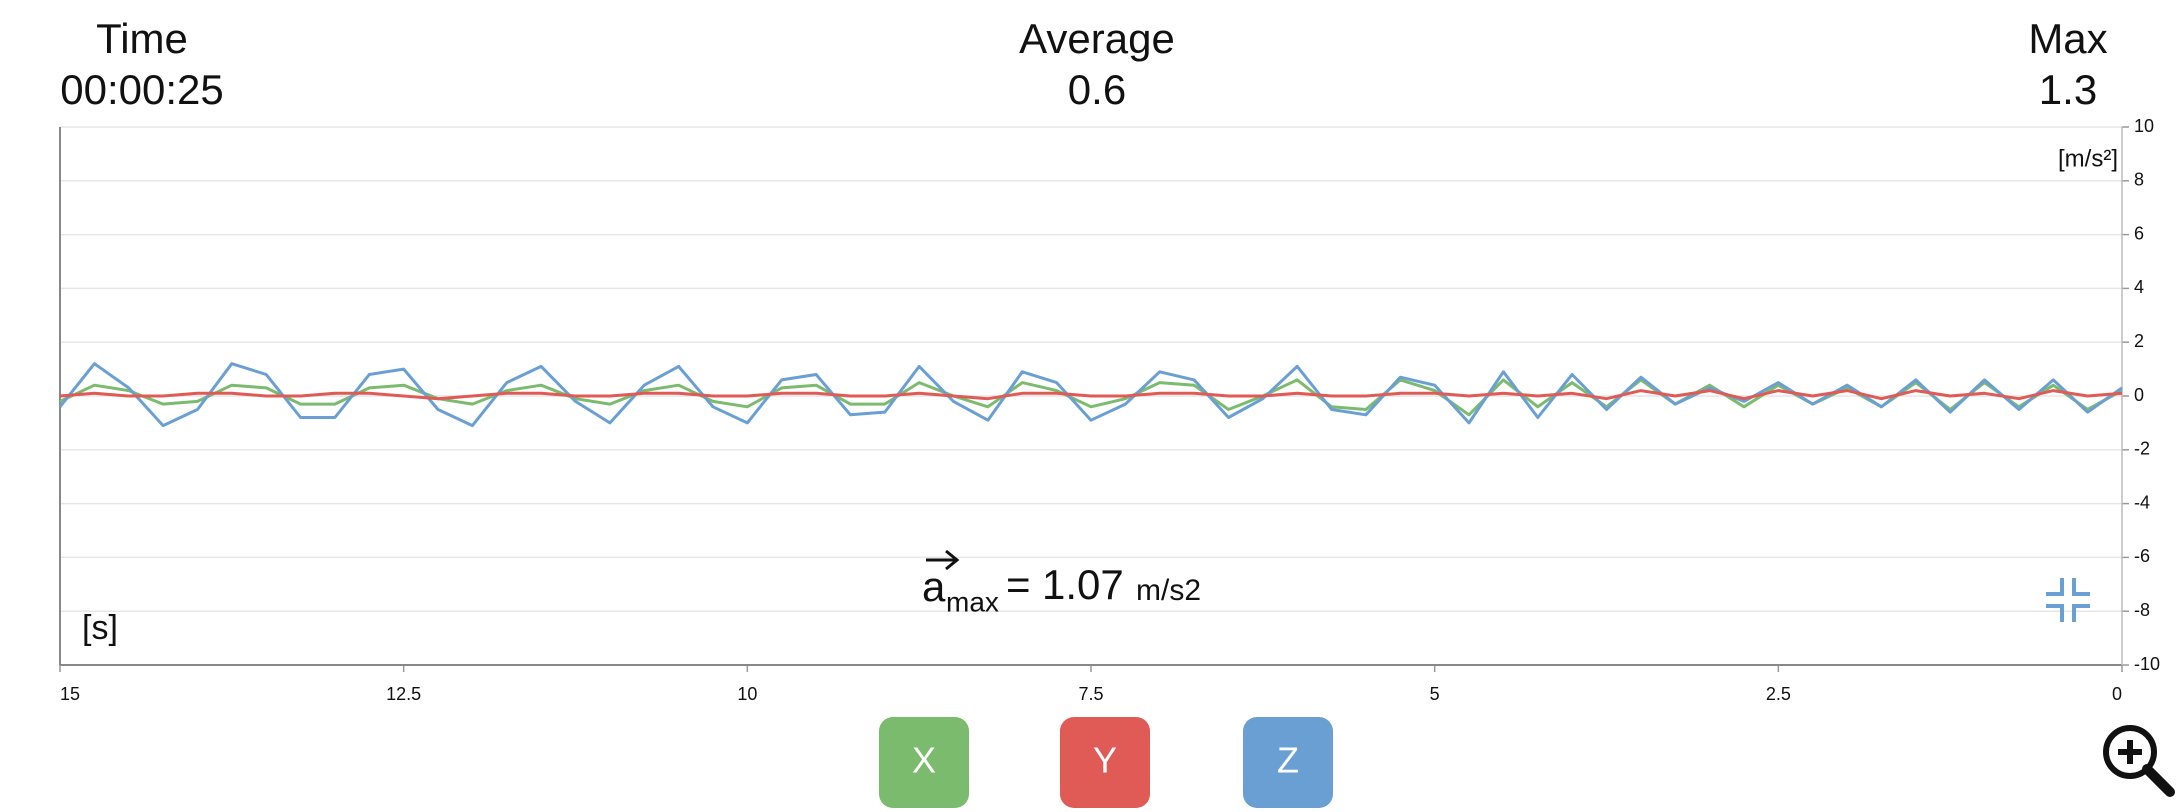 The width and height of the screenshot is (2179, 812). Describe the element at coordinates (2142, 556) in the screenshot. I see `y-tick-label: -6` at that location.